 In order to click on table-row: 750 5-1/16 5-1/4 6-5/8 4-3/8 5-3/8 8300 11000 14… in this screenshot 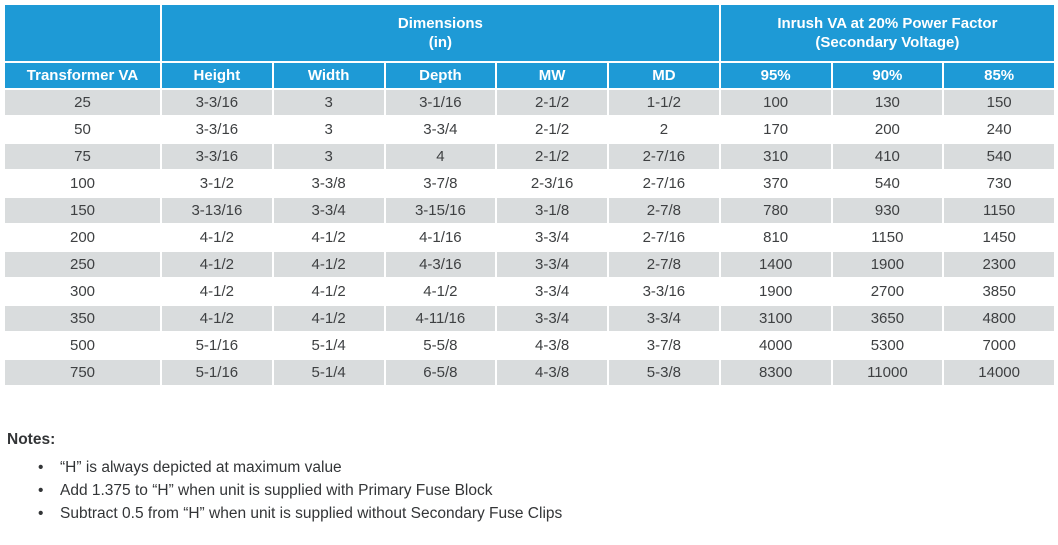, I will do `click(529, 372)`.